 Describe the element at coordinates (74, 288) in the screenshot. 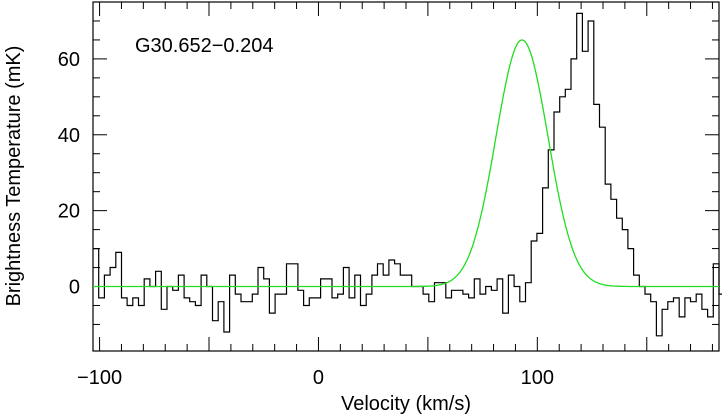

I see `y-tick-label: 0` at that location.